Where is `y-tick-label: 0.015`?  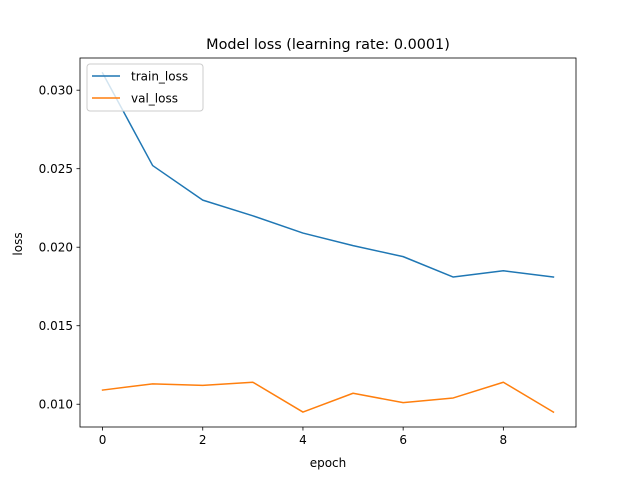 y-tick-label: 0.015 is located at coordinates (56, 326).